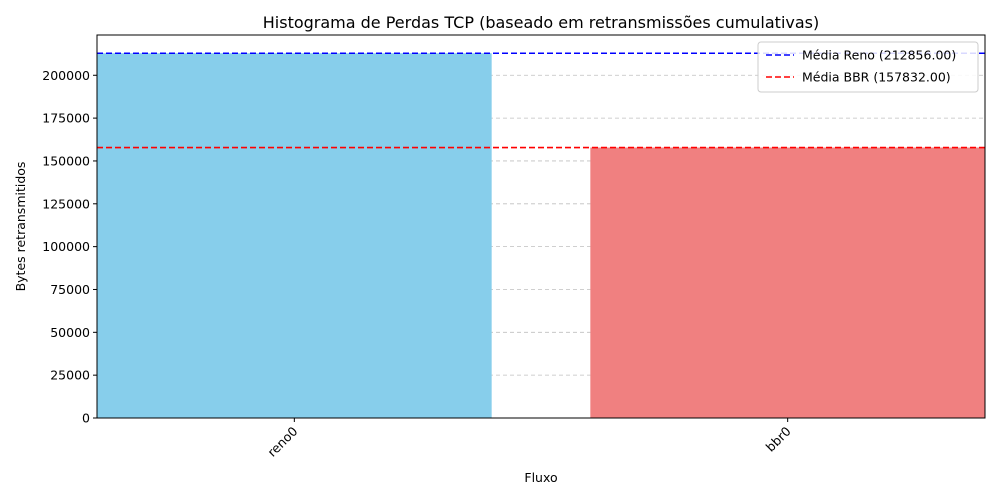 The image size is (1000, 504). I want to click on y-axis-title: Bytes retransmitidos, so click(20, 227).